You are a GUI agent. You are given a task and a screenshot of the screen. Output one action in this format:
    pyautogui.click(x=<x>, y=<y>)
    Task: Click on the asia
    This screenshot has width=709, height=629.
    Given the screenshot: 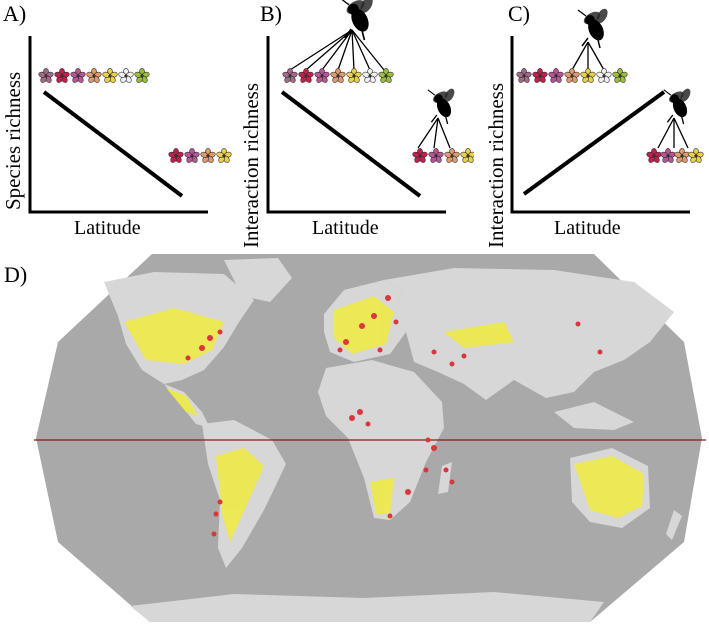 What is the action you would take?
    pyautogui.click(x=529, y=334)
    